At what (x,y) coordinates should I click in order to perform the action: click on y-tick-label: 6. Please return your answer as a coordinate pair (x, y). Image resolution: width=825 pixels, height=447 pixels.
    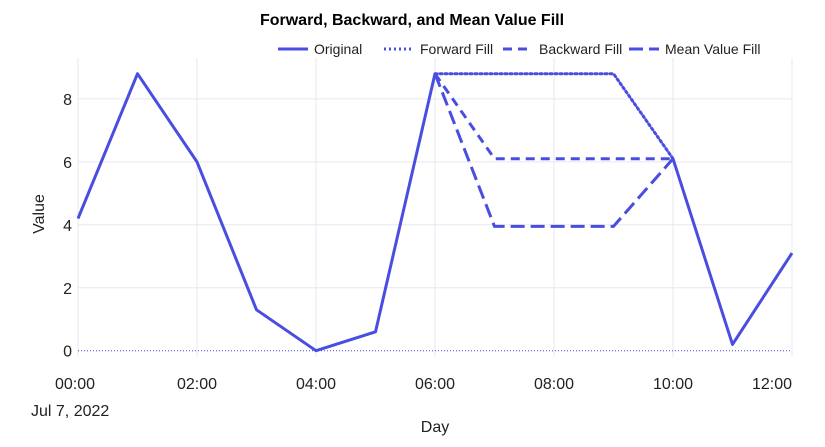
    Looking at the image, I should click on (67, 163).